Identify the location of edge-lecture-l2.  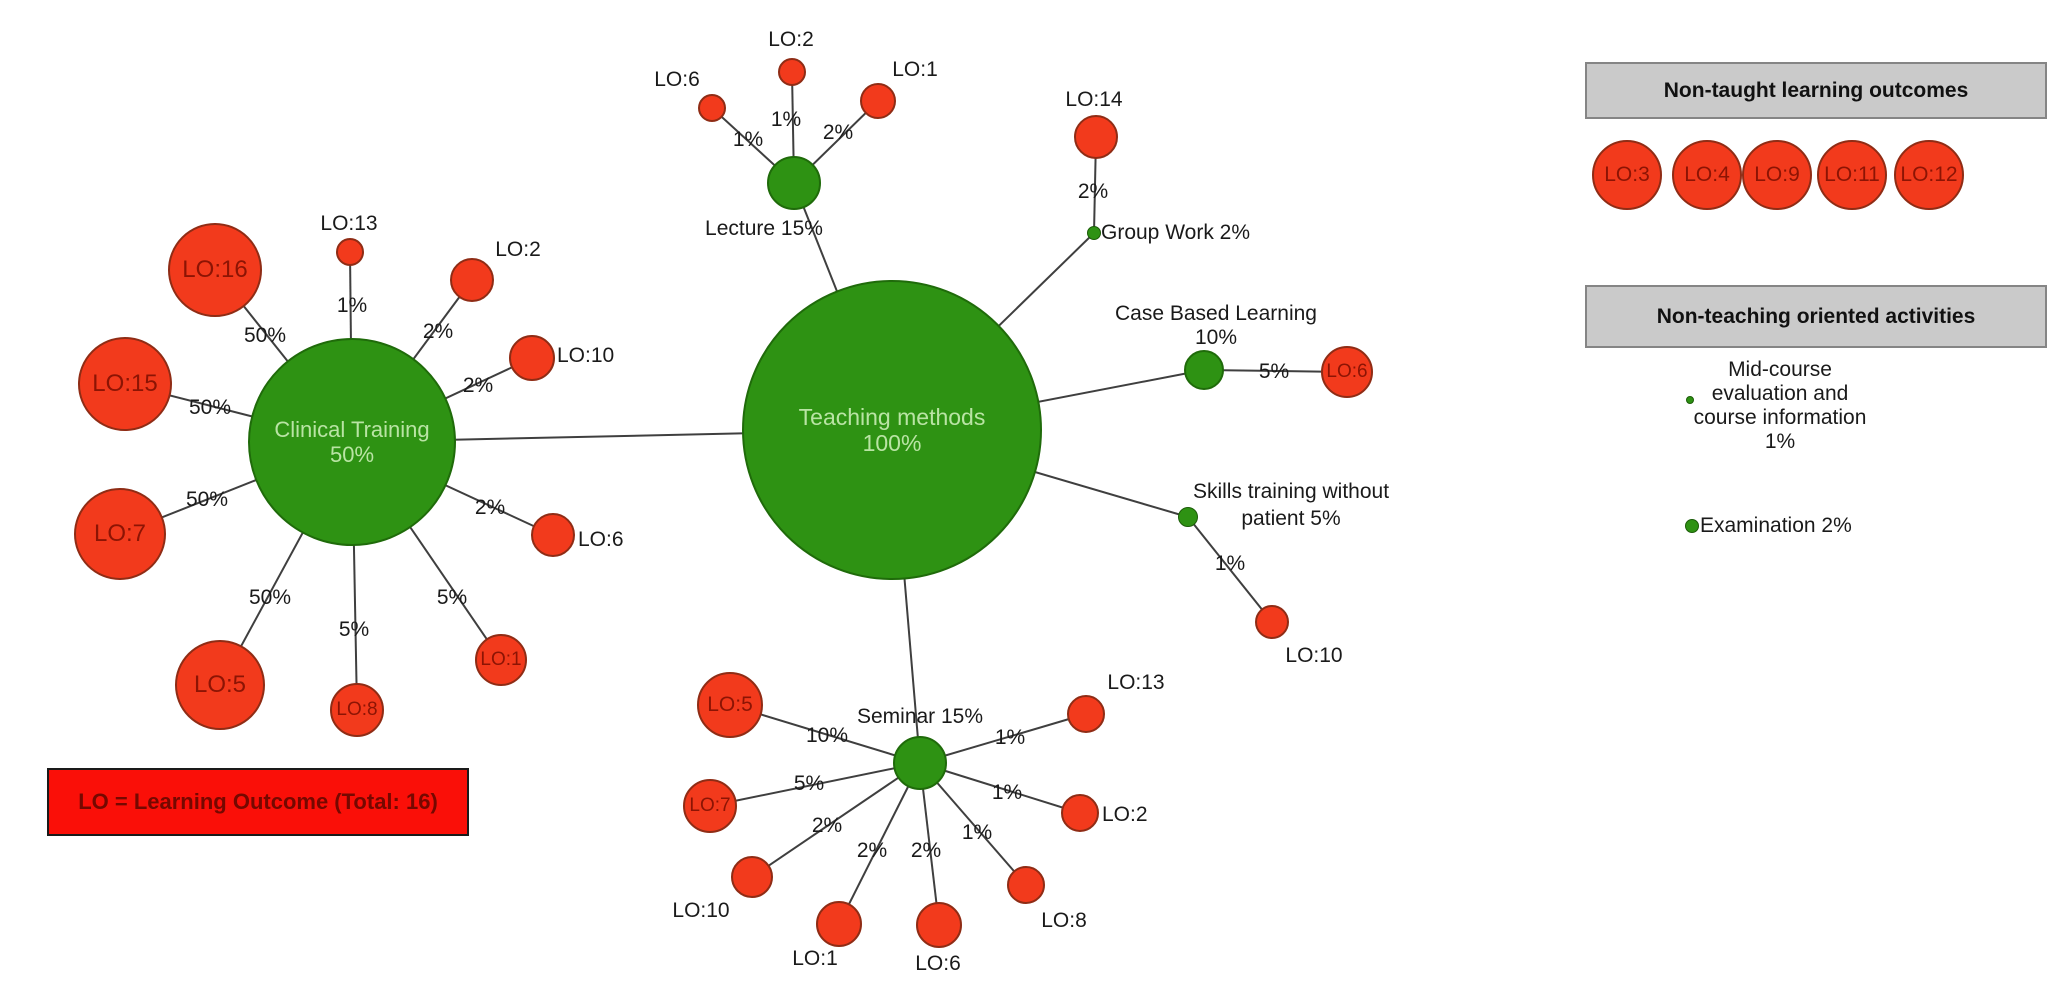
(793, 127).